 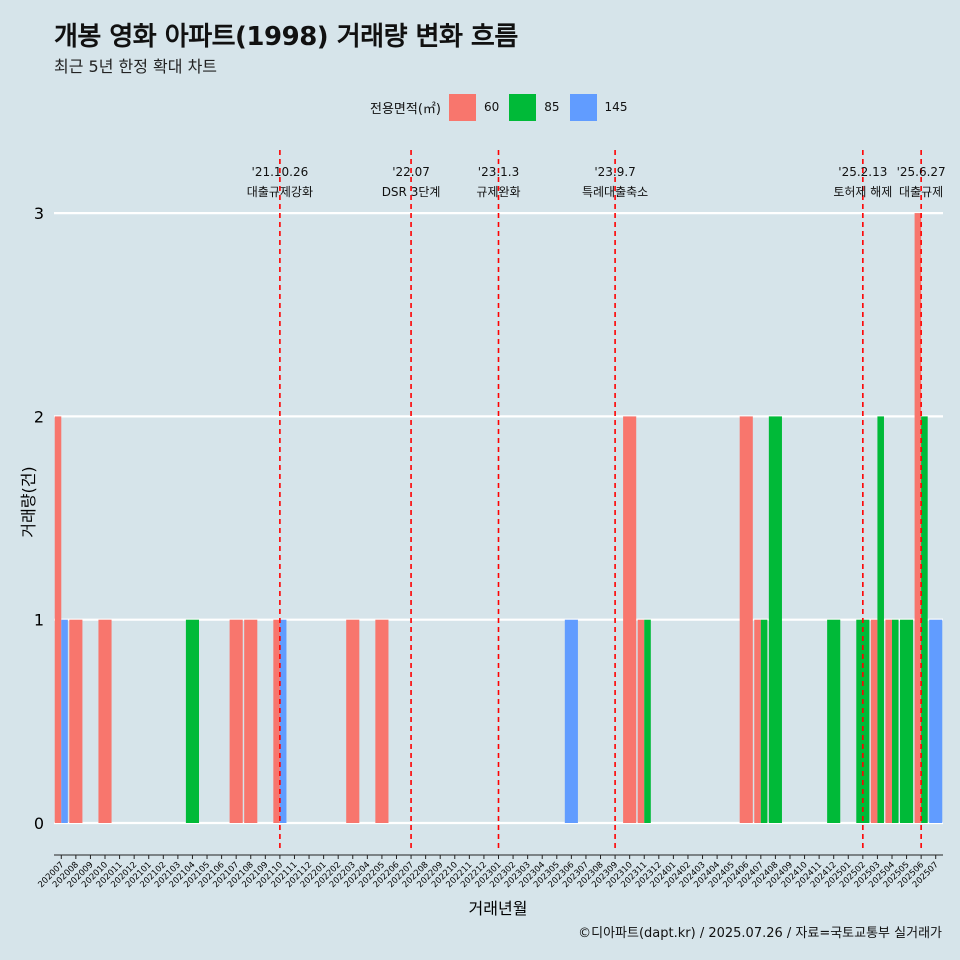 I want to click on event-label-202309: 특례대출축소, so click(x=615, y=192).